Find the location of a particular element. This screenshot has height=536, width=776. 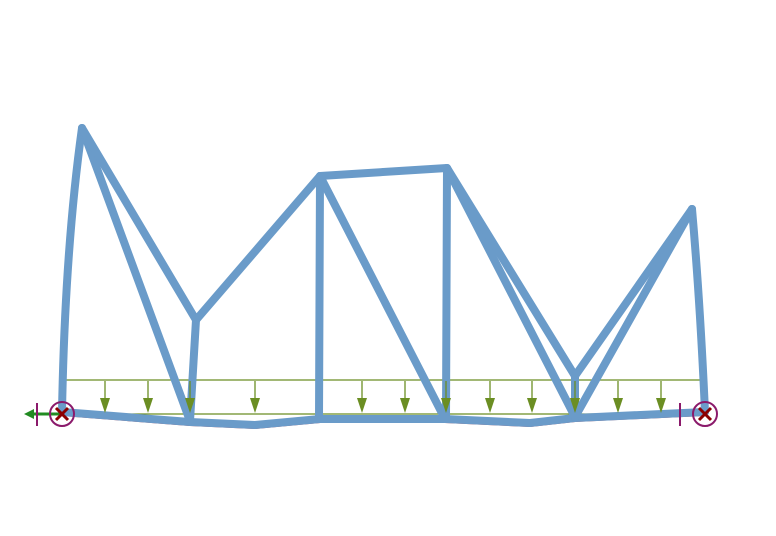

distributed-load is located at coordinates (383, 397).